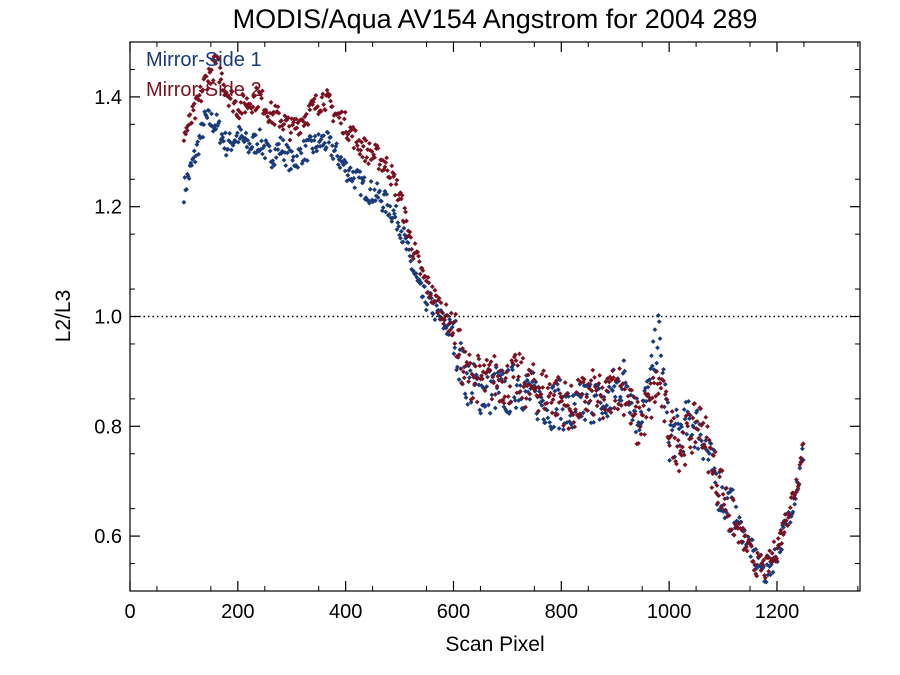 The width and height of the screenshot is (900, 675). Describe the element at coordinates (63, 316) in the screenshot. I see `y-axis-title: L2/L3` at that location.